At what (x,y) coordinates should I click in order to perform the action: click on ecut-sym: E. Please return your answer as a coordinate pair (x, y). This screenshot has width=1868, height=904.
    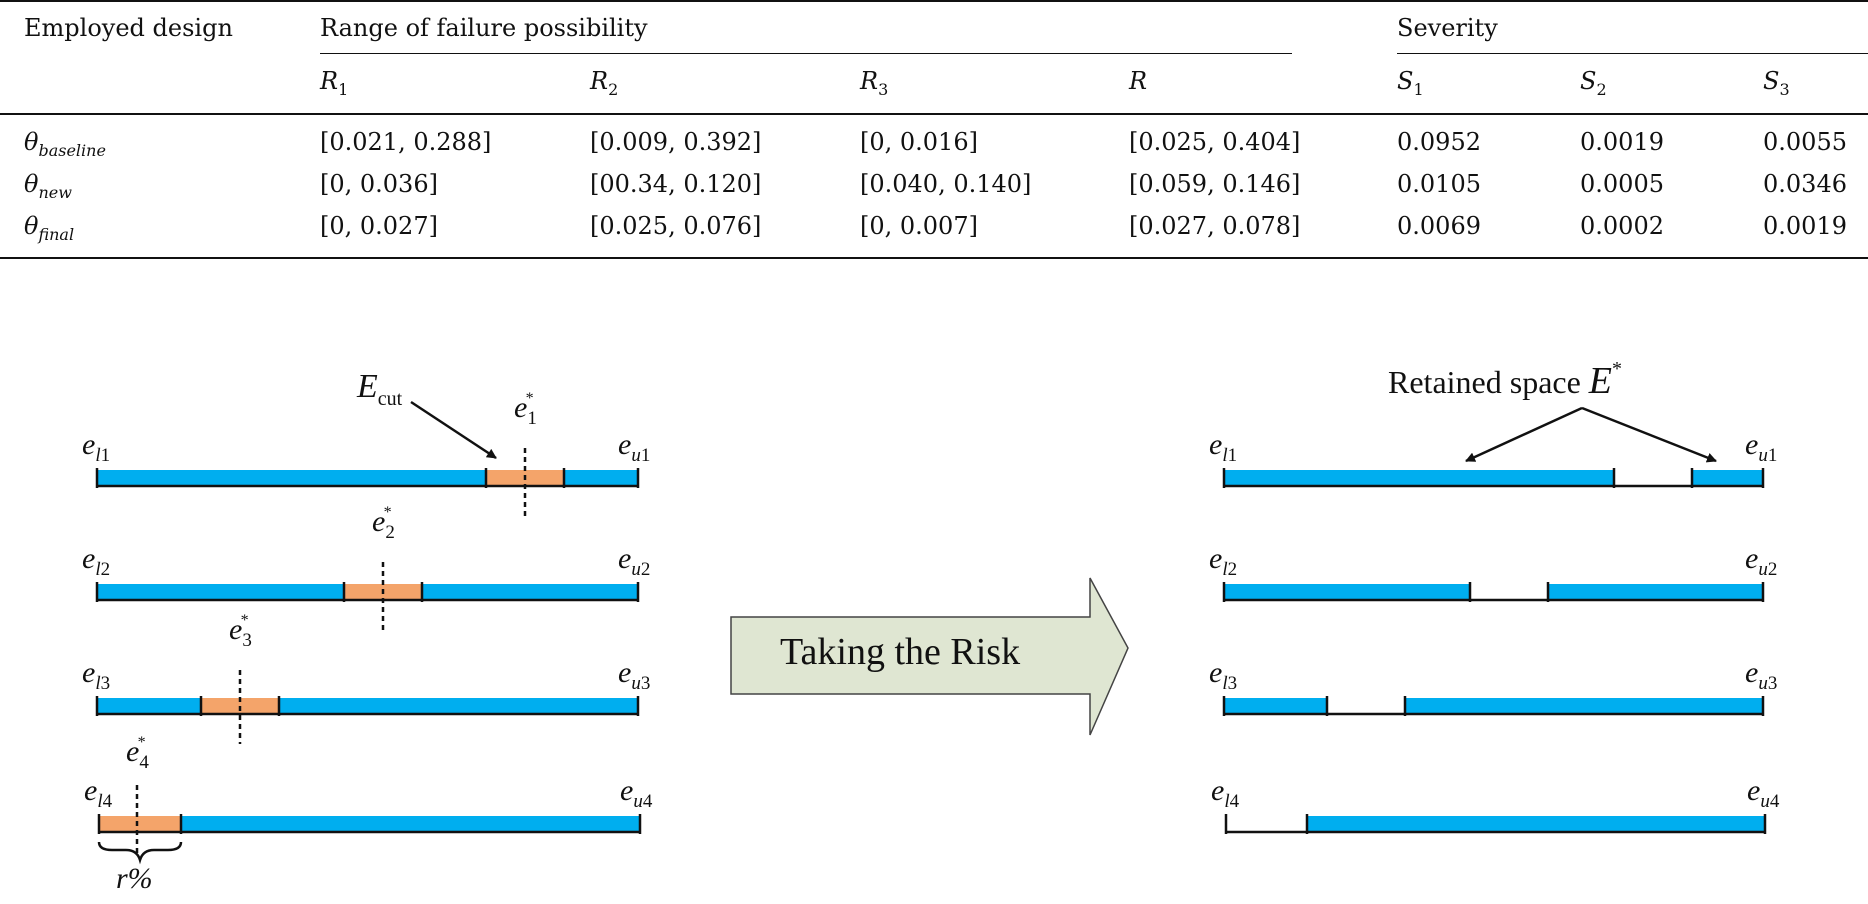
    Looking at the image, I should click on (367, 386).